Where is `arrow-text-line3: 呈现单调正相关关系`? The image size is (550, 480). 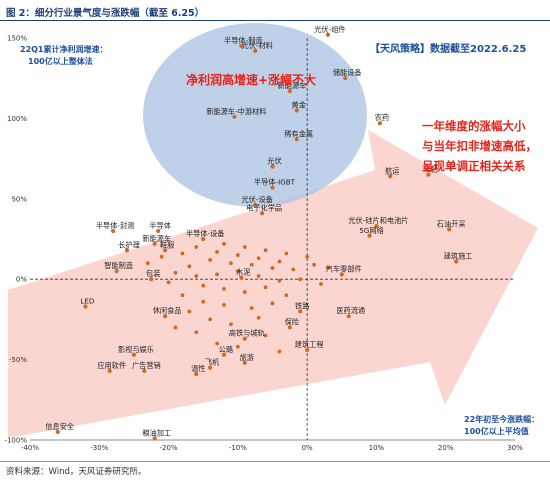 arrow-text-line3: 呈现单调正相关关系 is located at coordinates (474, 166).